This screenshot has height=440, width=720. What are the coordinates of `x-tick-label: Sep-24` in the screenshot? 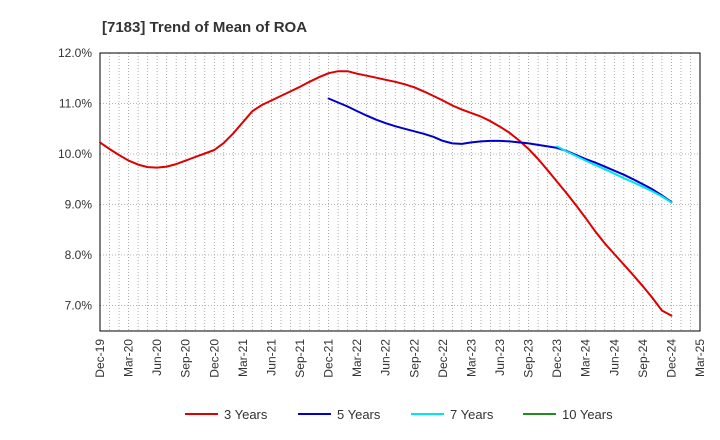 It's located at (643, 358).